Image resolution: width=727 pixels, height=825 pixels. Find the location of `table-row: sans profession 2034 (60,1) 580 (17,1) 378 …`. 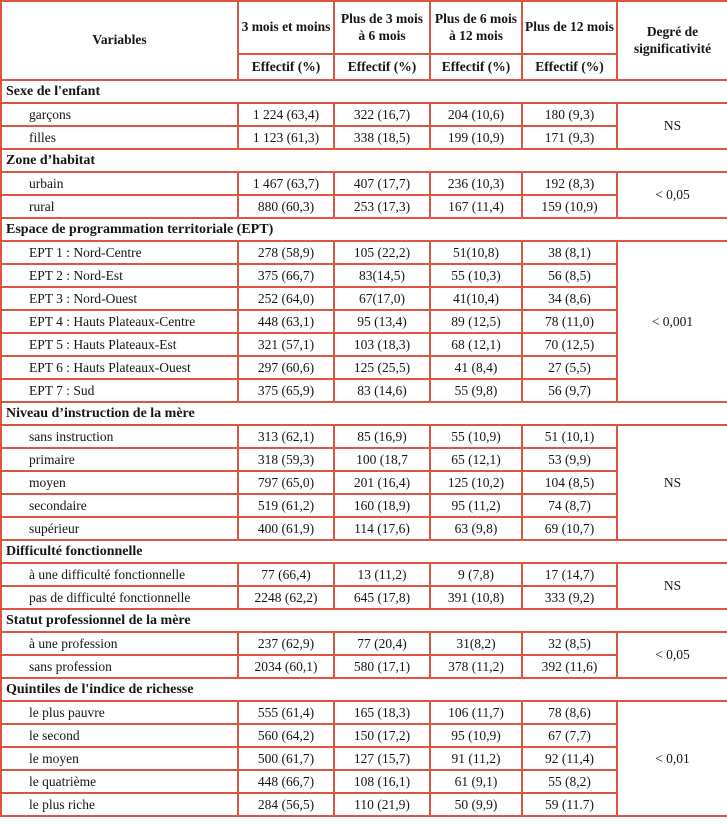

table-row: sans profession 2034 (60,1) 580 (17,1) 378 … is located at coordinates (363, 666).